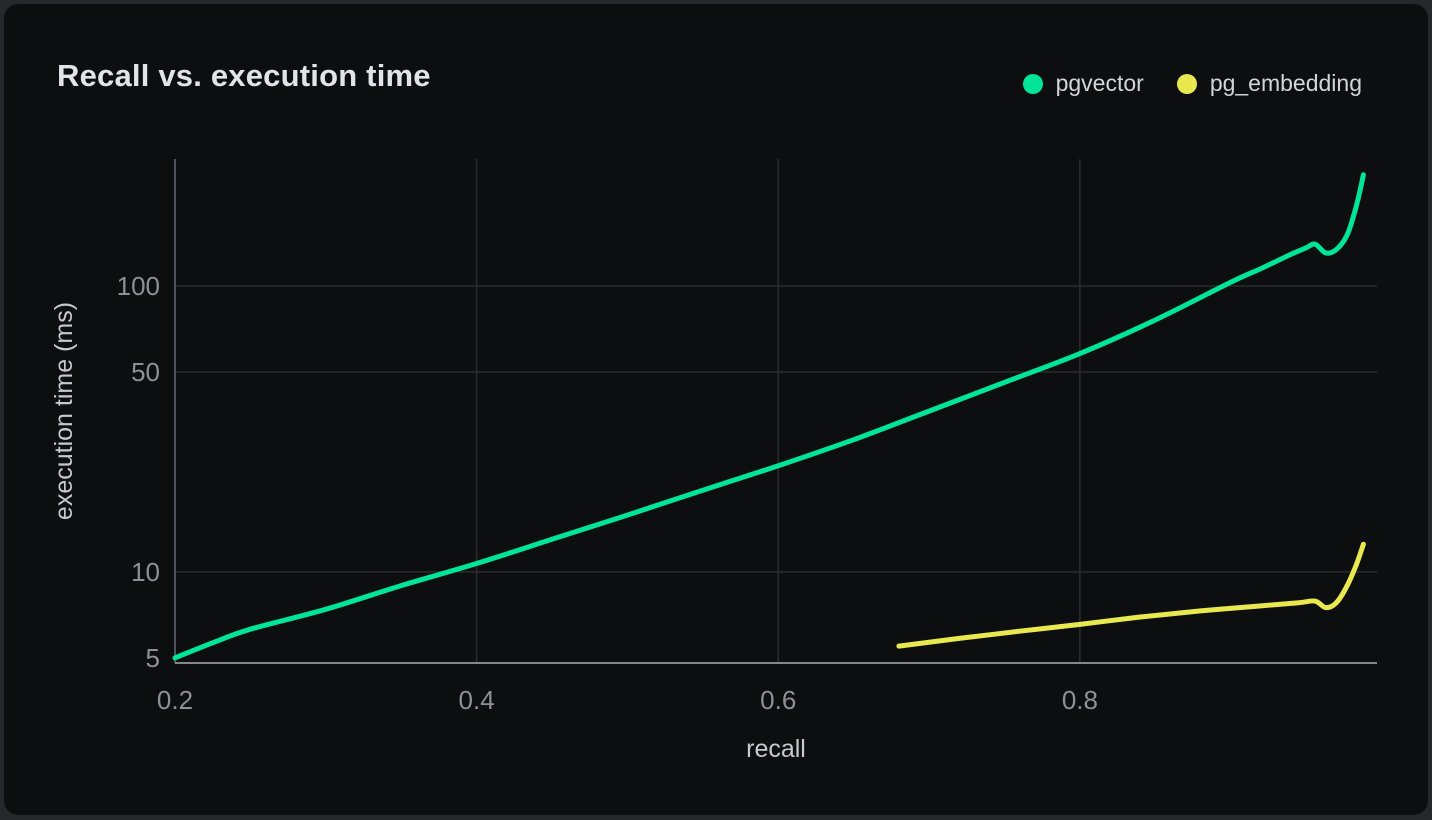 The image size is (1432, 820). Describe the element at coordinates (145, 572) in the screenshot. I see `y-tick-label: 10` at that location.